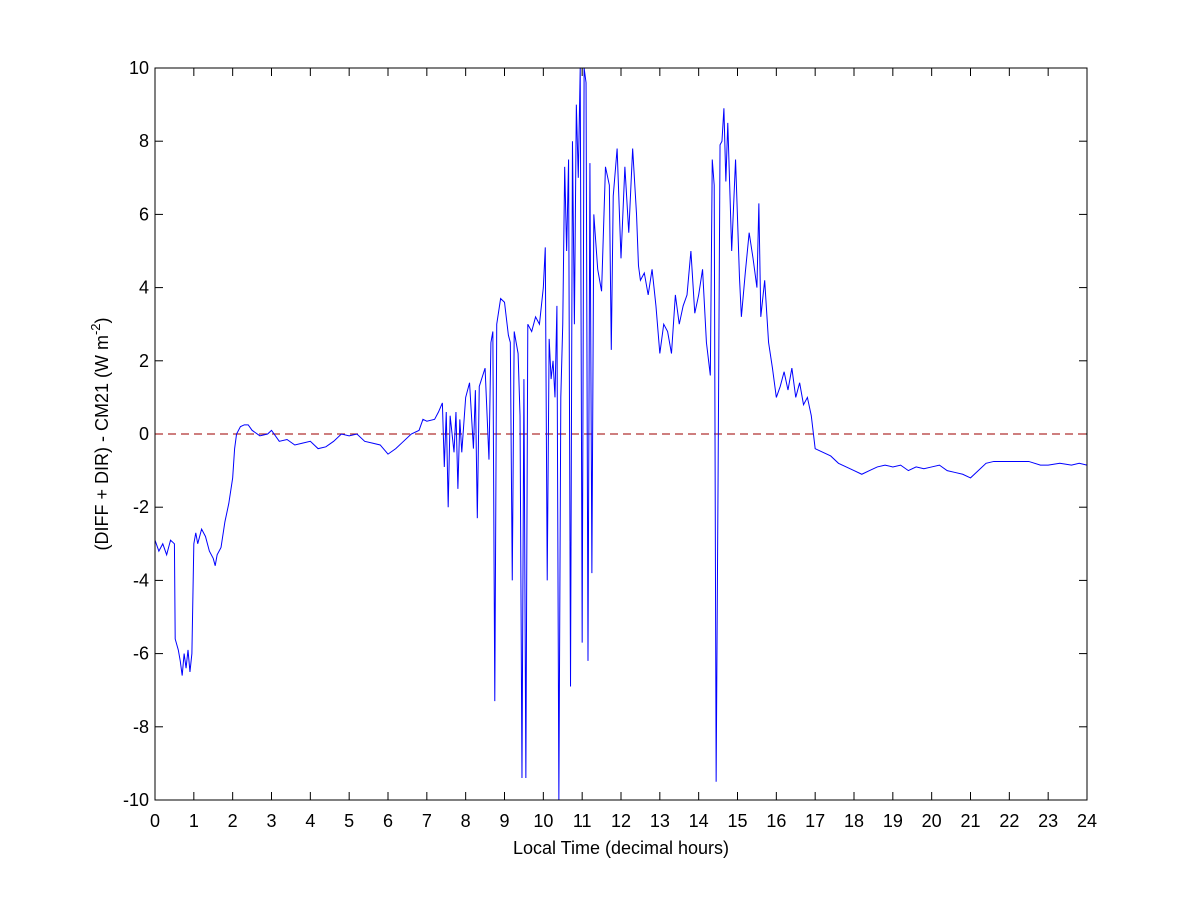 The image size is (1201, 900). Describe the element at coordinates (155, 821) in the screenshot. I see `x-tick-label: 0` at that location.